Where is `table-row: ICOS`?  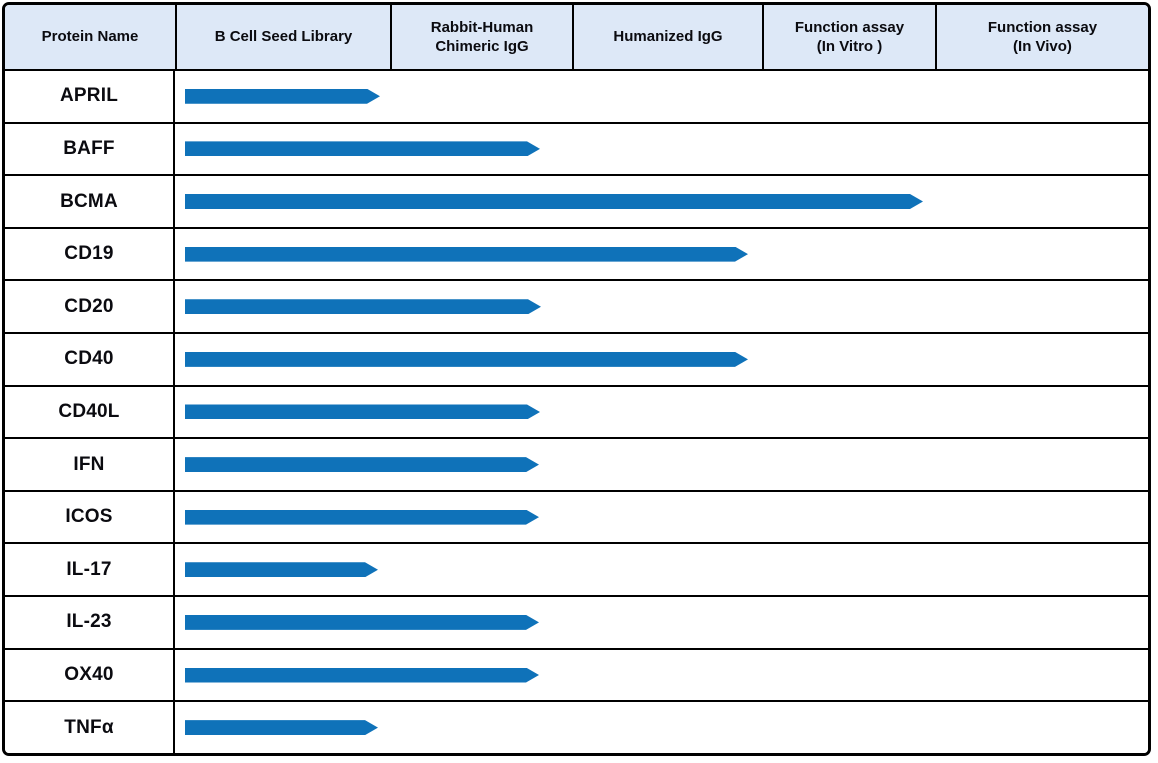 table-row: ICOS is located at coordinates (576, 516).